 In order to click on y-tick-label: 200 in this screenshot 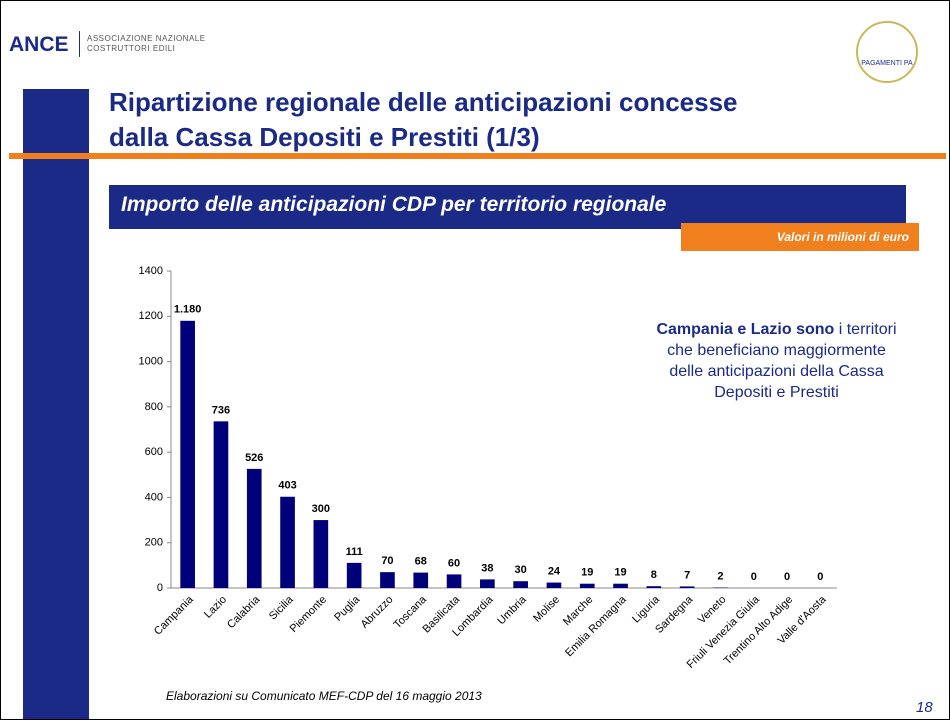, I will do `click(154, 543)`.